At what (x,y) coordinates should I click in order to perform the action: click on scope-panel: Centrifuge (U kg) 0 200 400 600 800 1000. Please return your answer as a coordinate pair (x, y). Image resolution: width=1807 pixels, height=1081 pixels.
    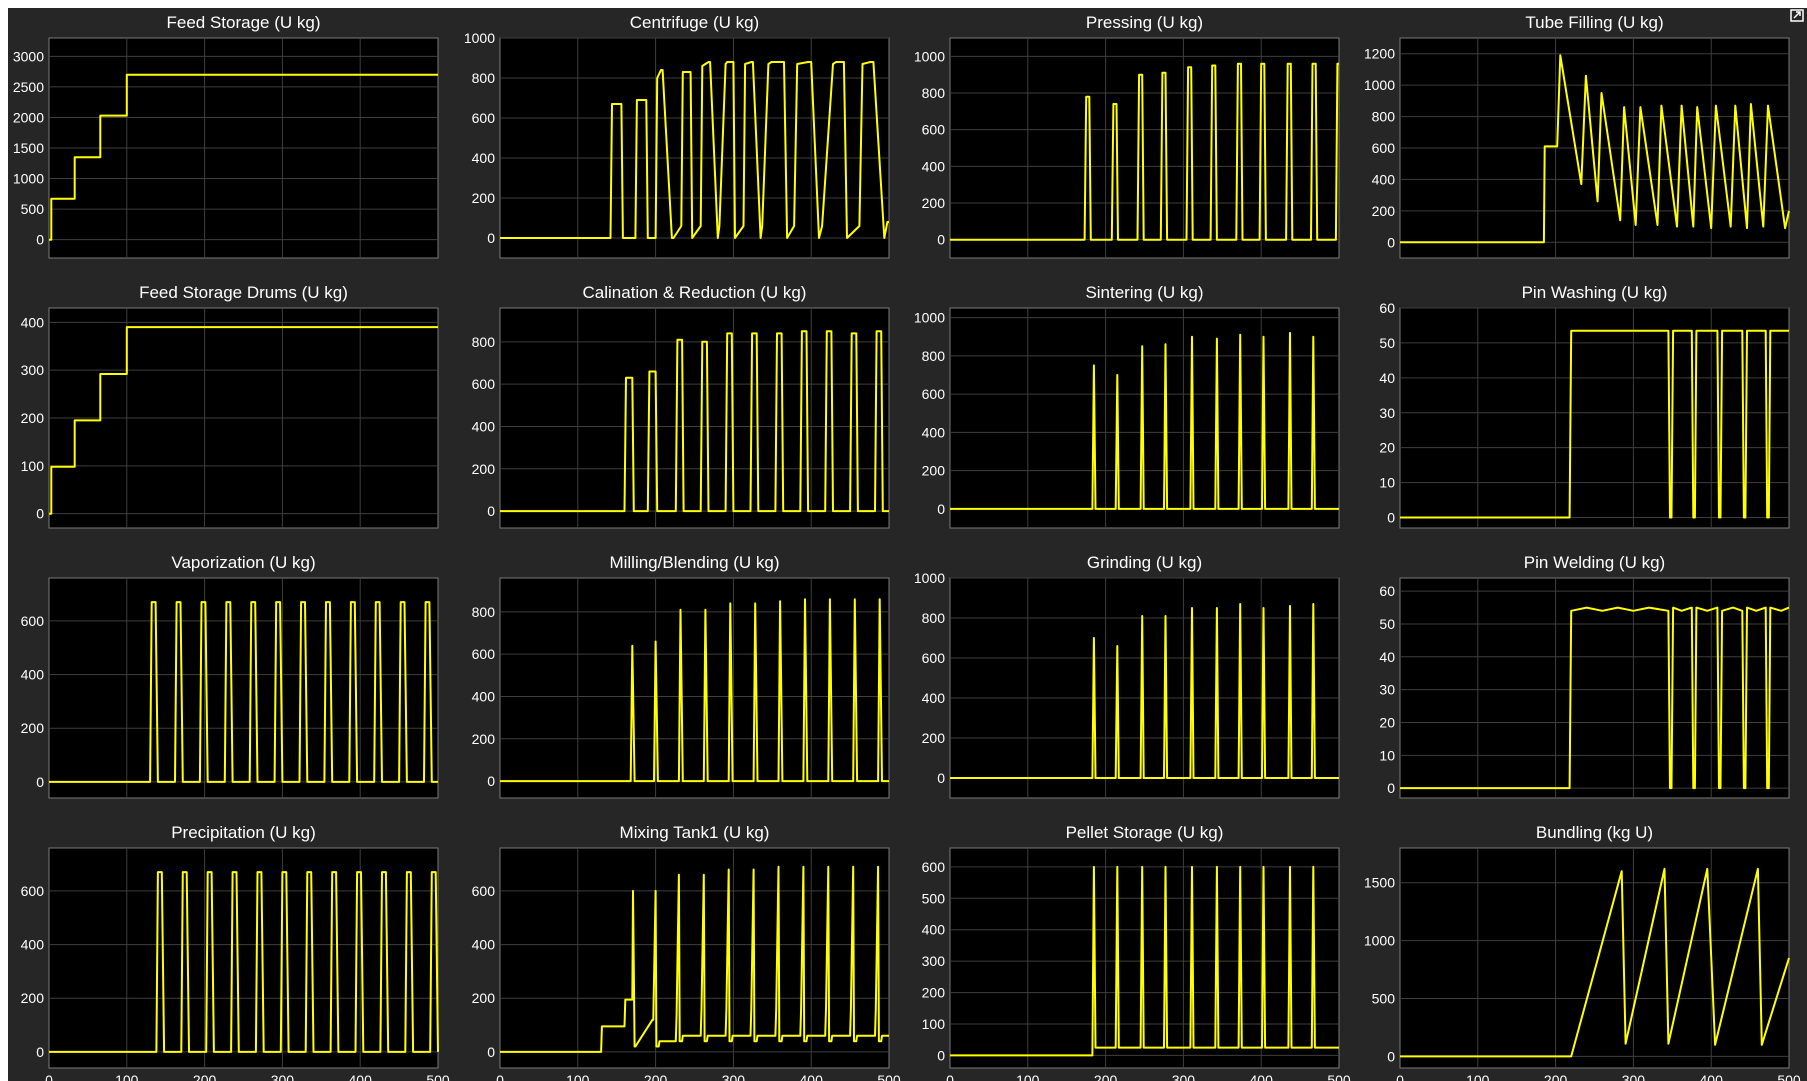
    Looking at the image, I should click on (677, 136).